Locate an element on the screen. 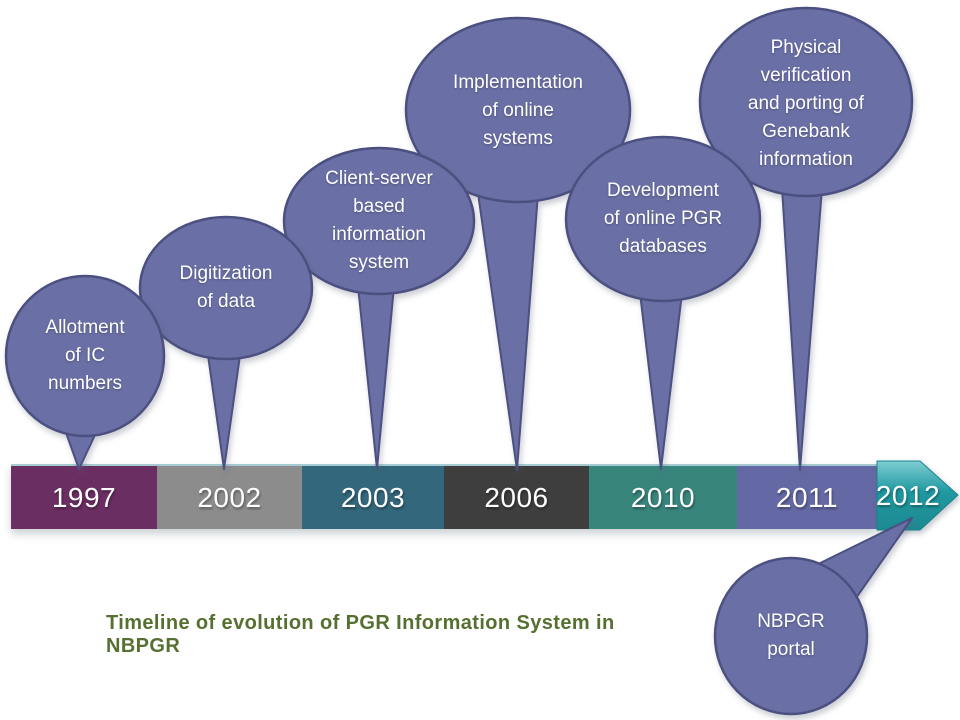 The image size is (960, 720). timeline-segment-1997: 1997 is located at coordinates (84, 497).